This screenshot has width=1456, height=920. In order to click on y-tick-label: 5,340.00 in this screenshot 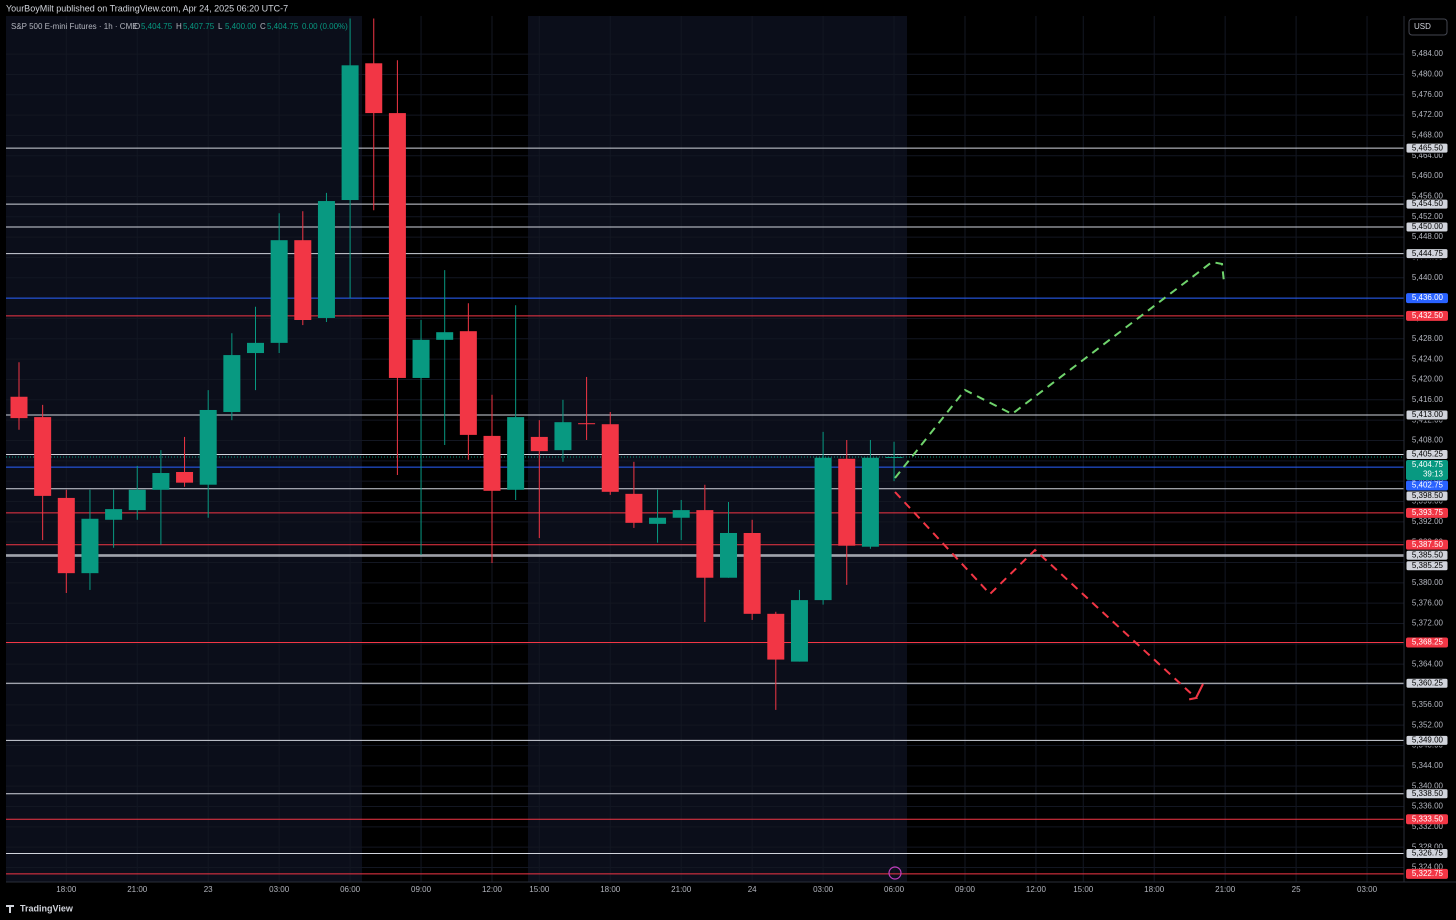, I will do `click(1428, 785)`.